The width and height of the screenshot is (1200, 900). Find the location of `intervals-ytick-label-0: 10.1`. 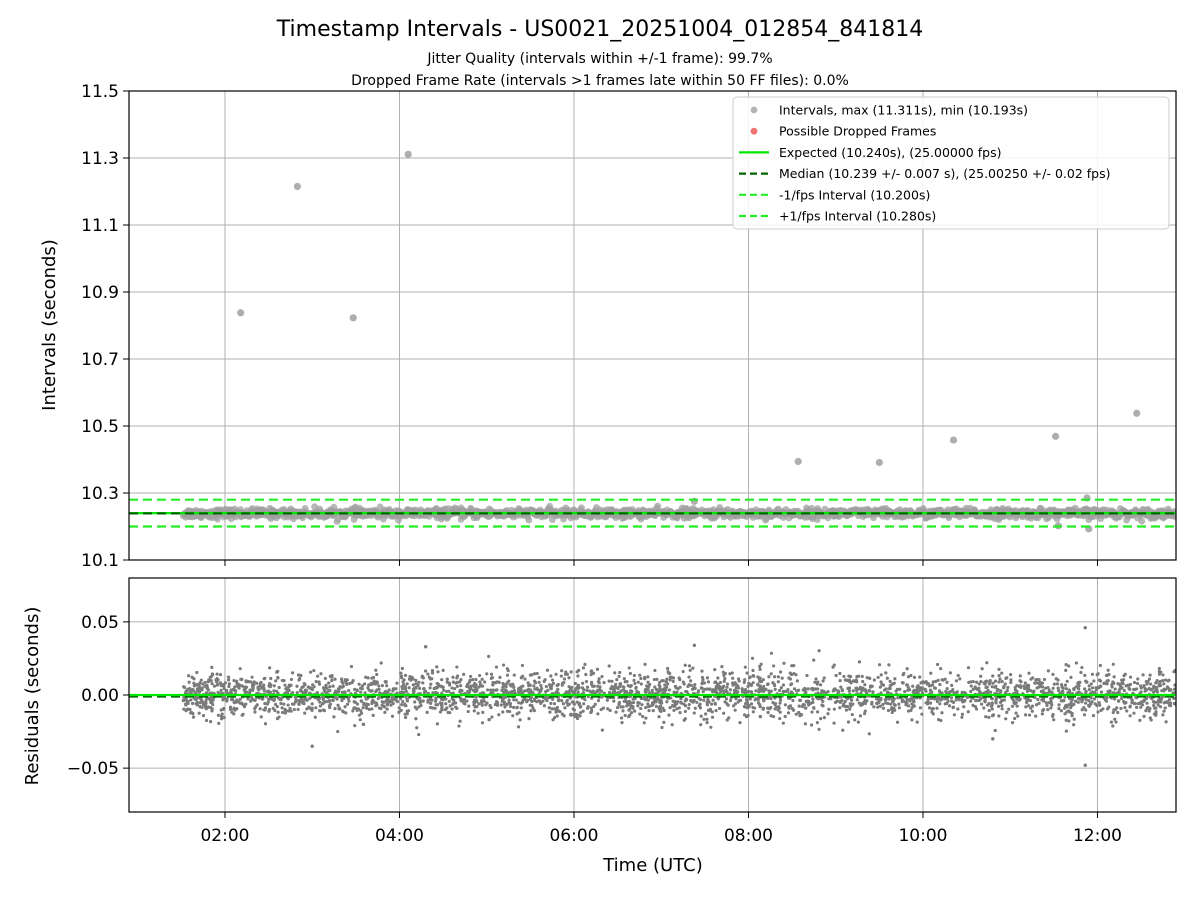

intervals-ytick-label-0: 10.1 is located at coordinates (100, 561).